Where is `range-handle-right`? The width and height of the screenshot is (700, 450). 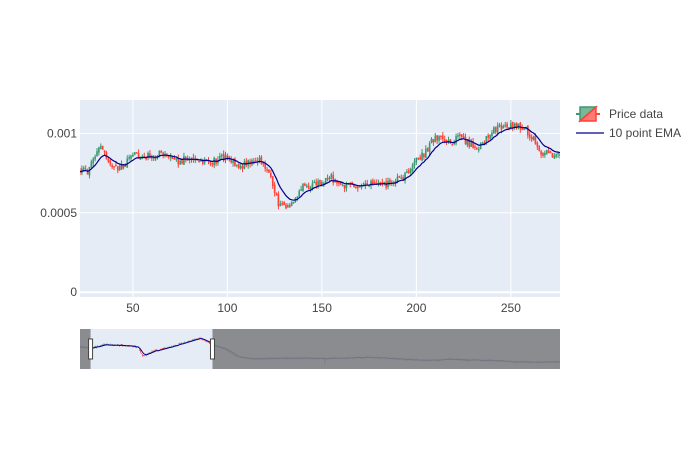
range-handle-right is located at coordinates (212, 349).